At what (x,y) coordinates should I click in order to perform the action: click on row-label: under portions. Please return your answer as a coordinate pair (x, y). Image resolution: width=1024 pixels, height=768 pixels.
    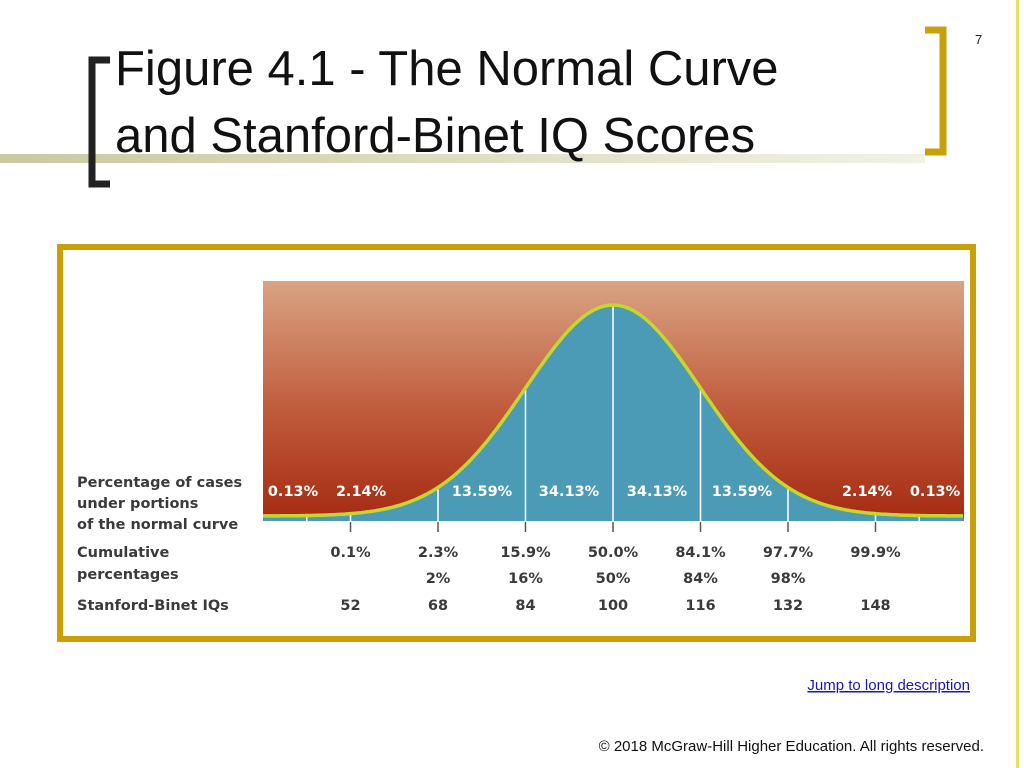
    Looking at the image, I should click on (137, 504).